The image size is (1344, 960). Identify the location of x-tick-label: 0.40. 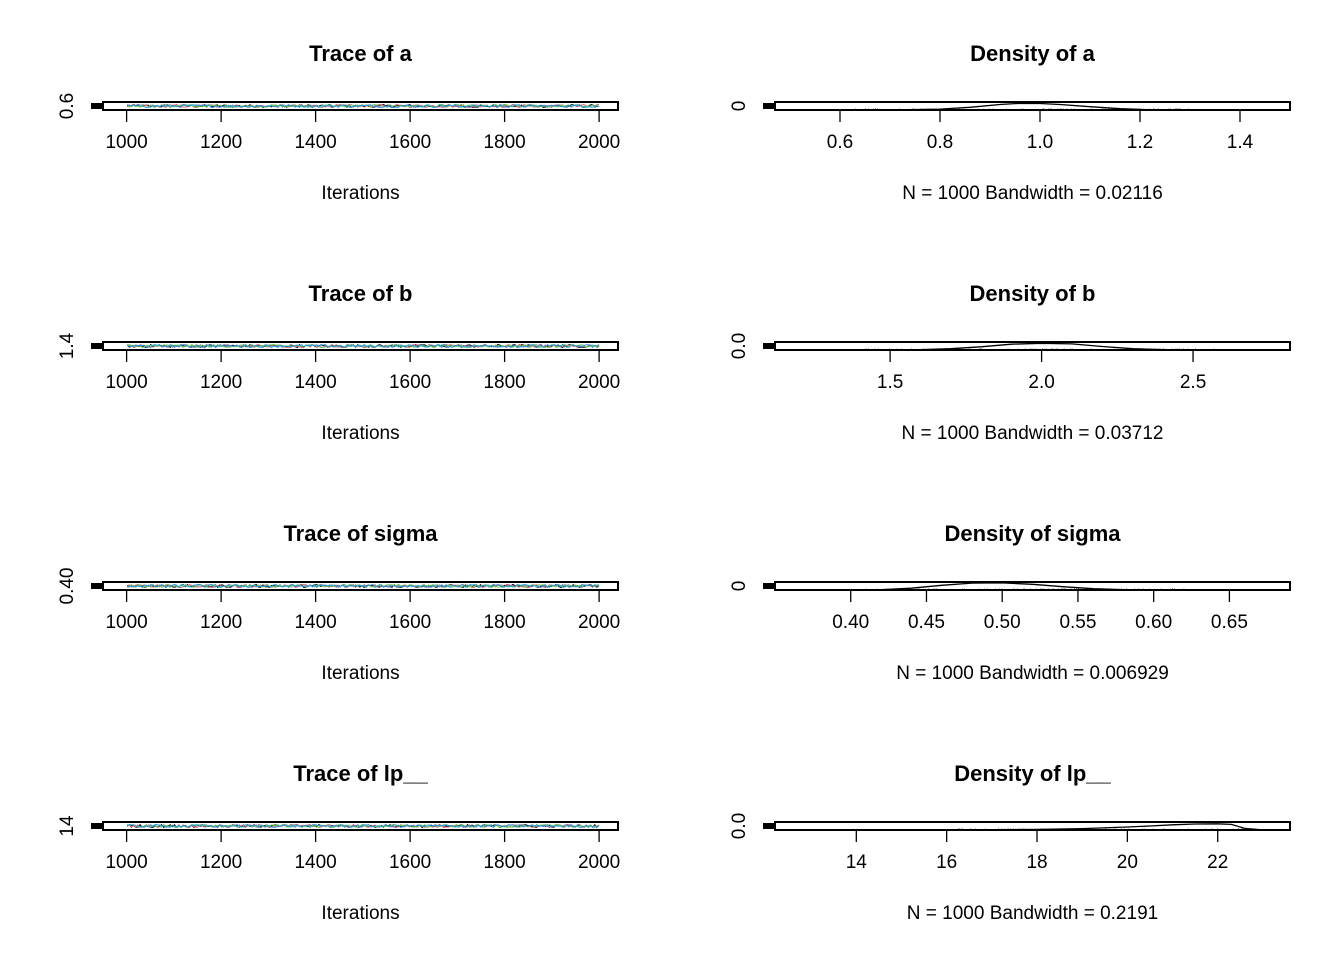
(850, 622).